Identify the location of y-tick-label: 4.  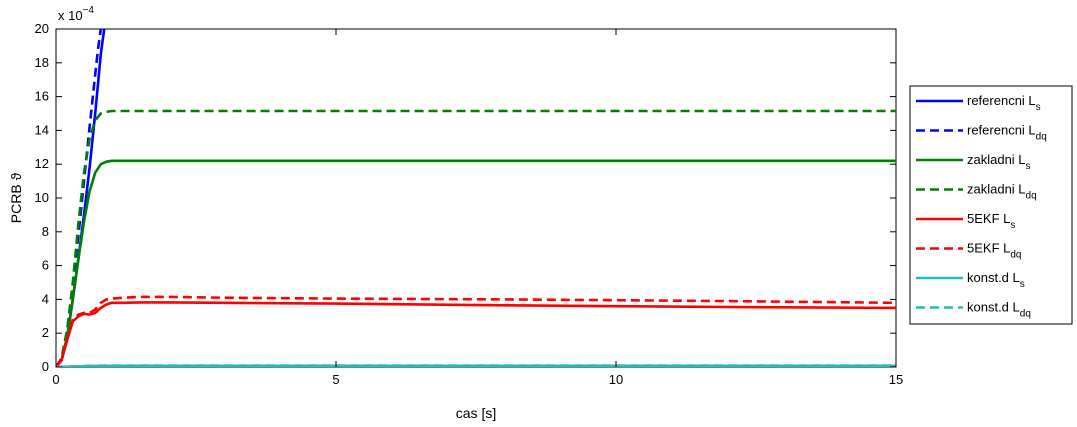
(45, 298).